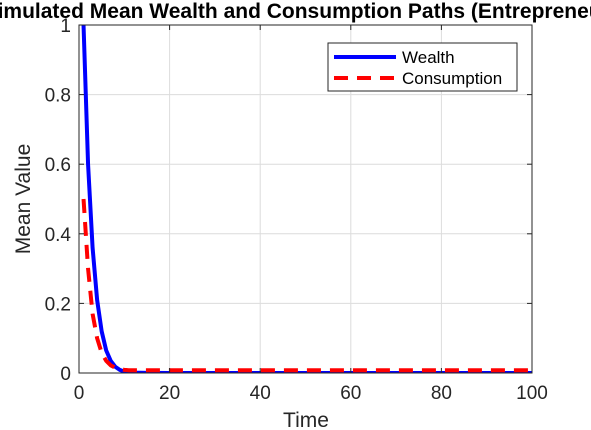  Describe the element at coordinates (65, 374) in the screenshot. I see `y-tick-label: 0` at that location.